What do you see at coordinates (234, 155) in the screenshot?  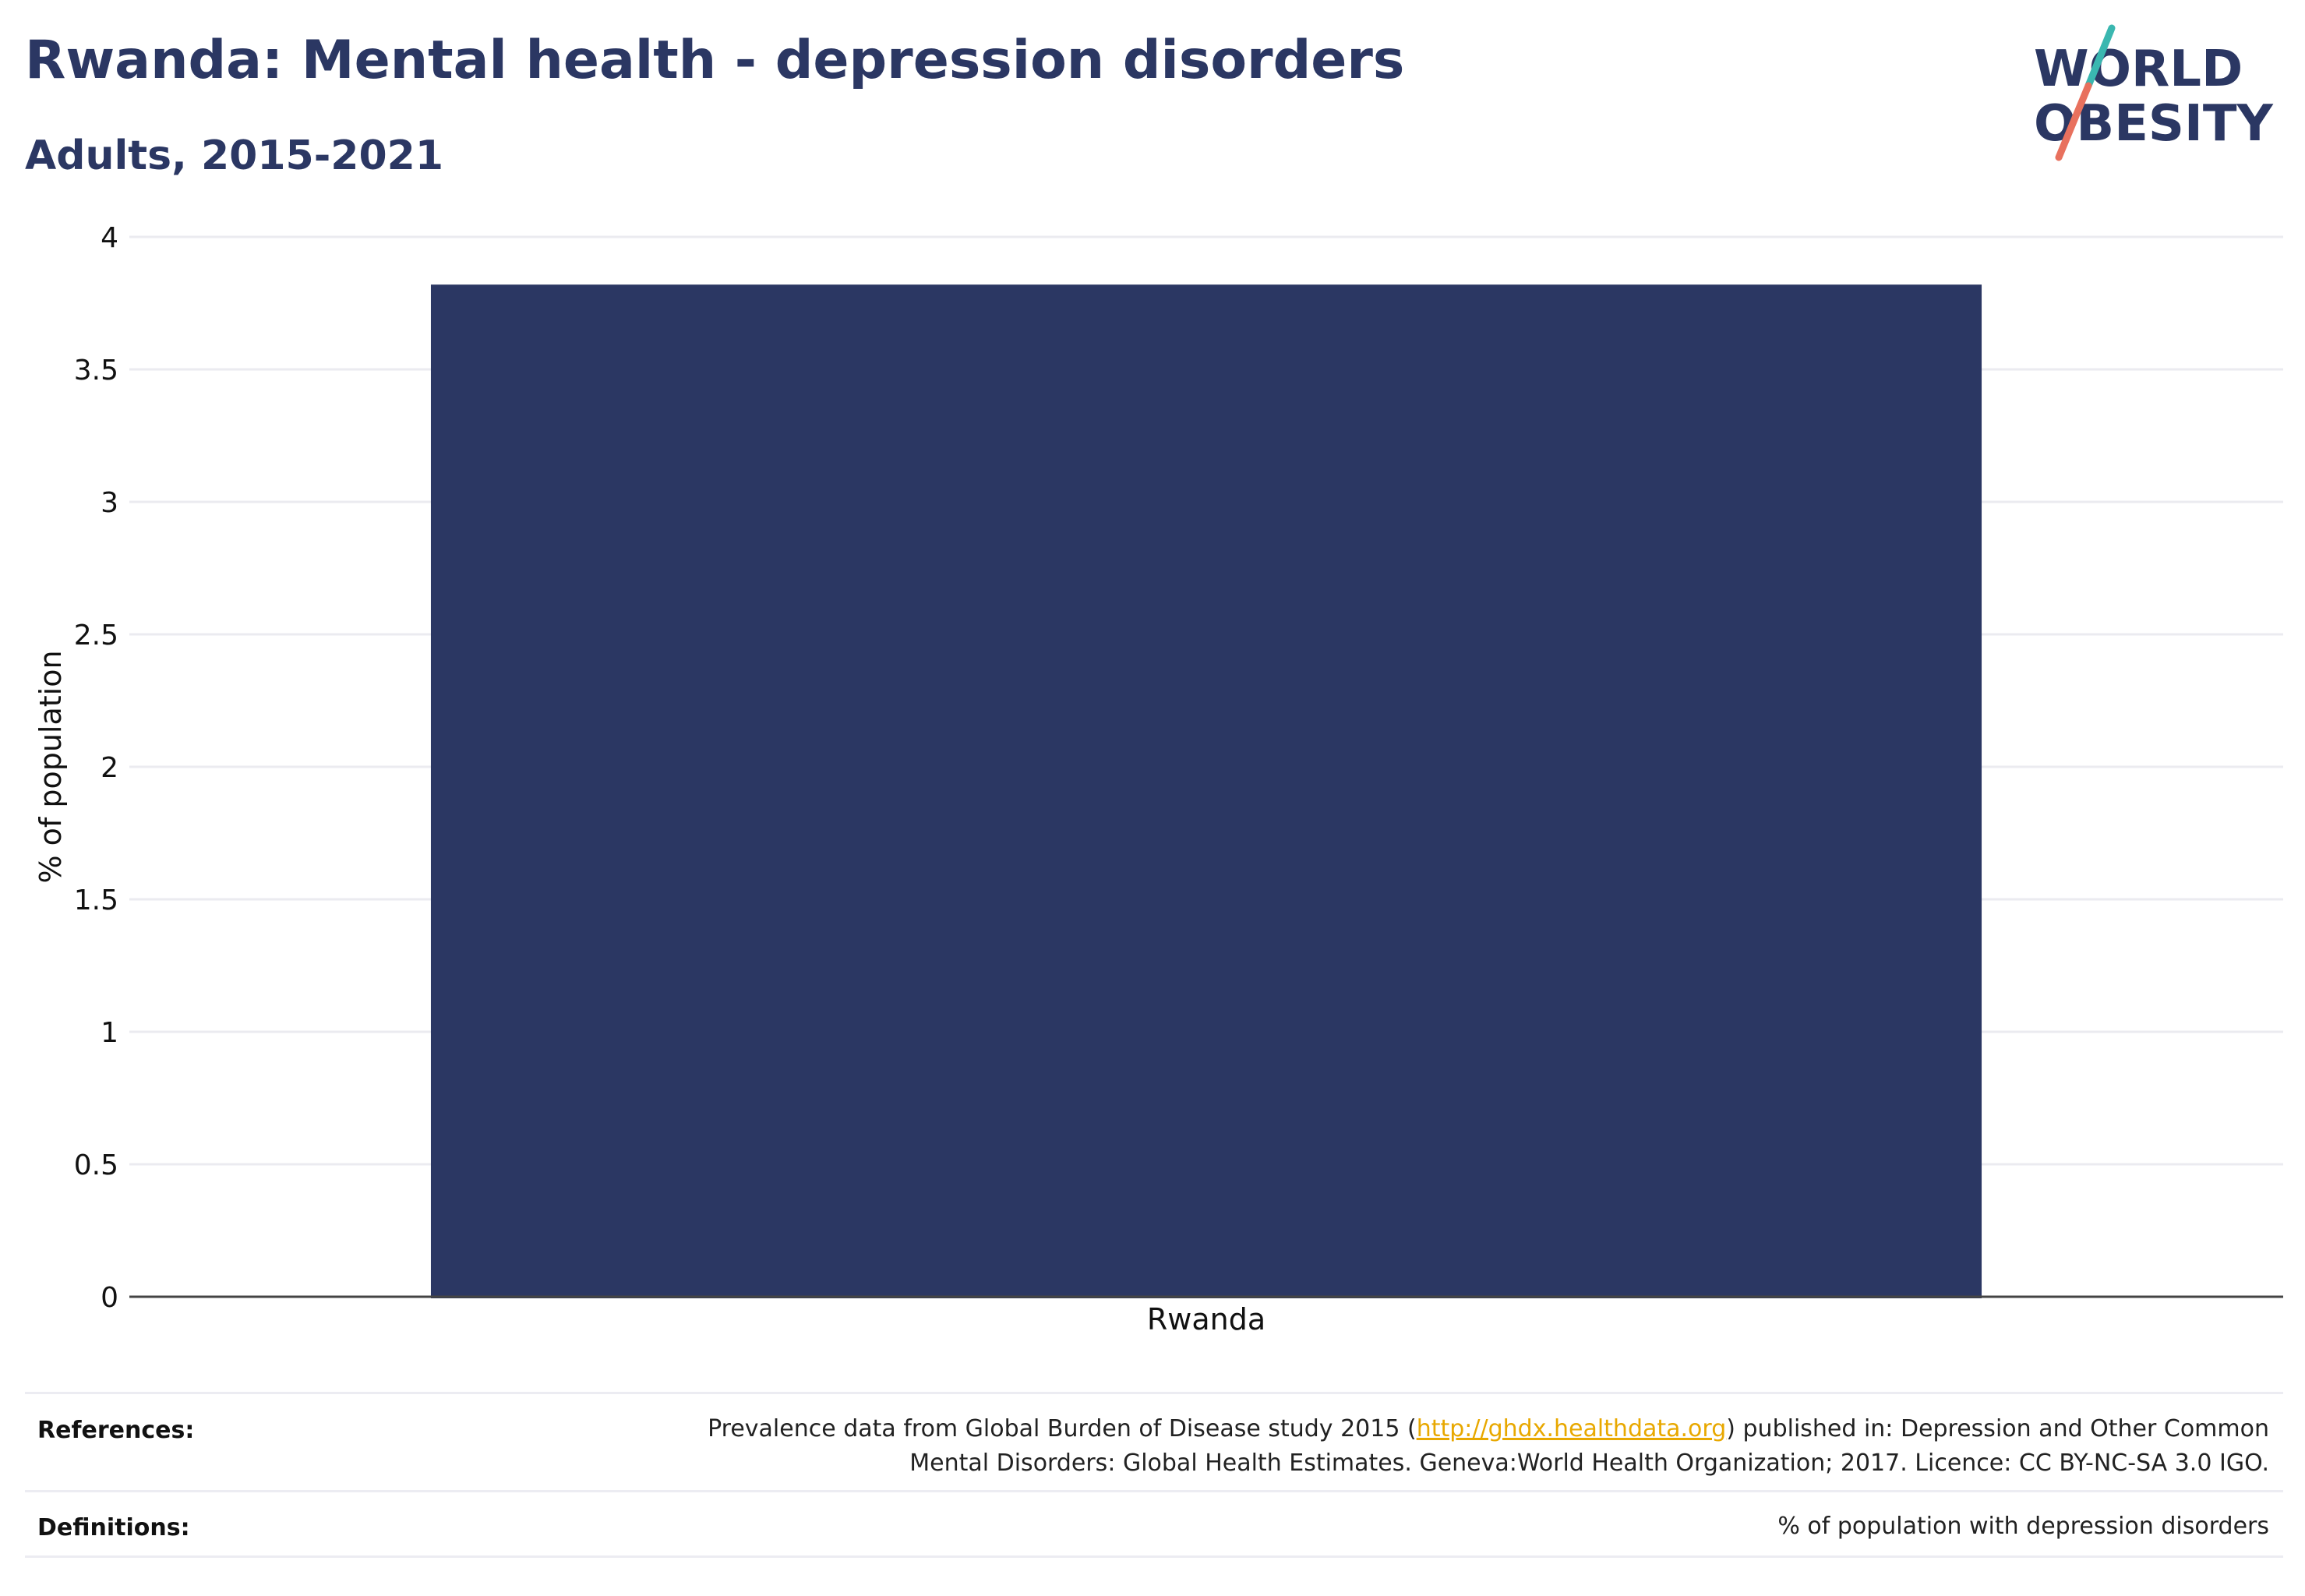 I see `chart-subtitle: Adults, 2015-2021` at bounding box center [234, 155].